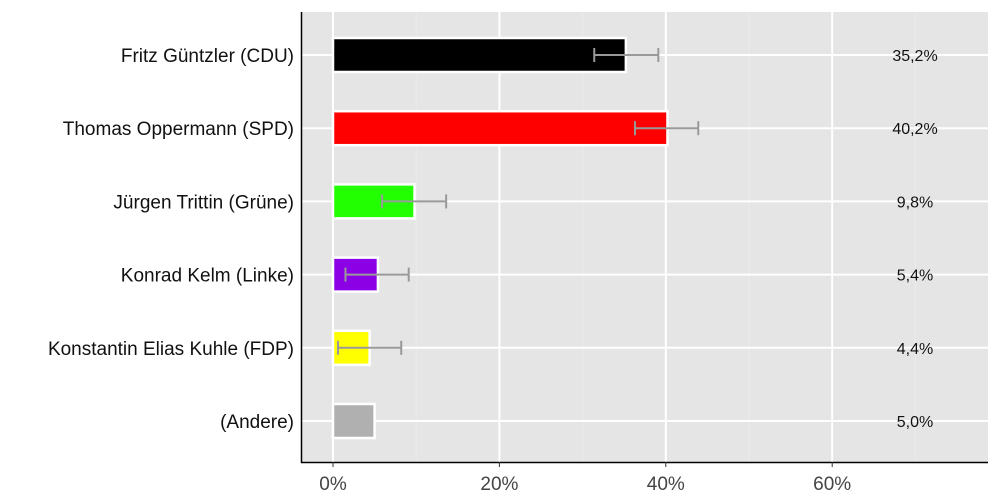 This screenshot has width=1000, height=500. Describe the element at coordinates (914, 239) in the screenshot. I see `value-labels: 35,2% 40,2% 9,8% 5,4% 4,4% 5,0%` at that location.